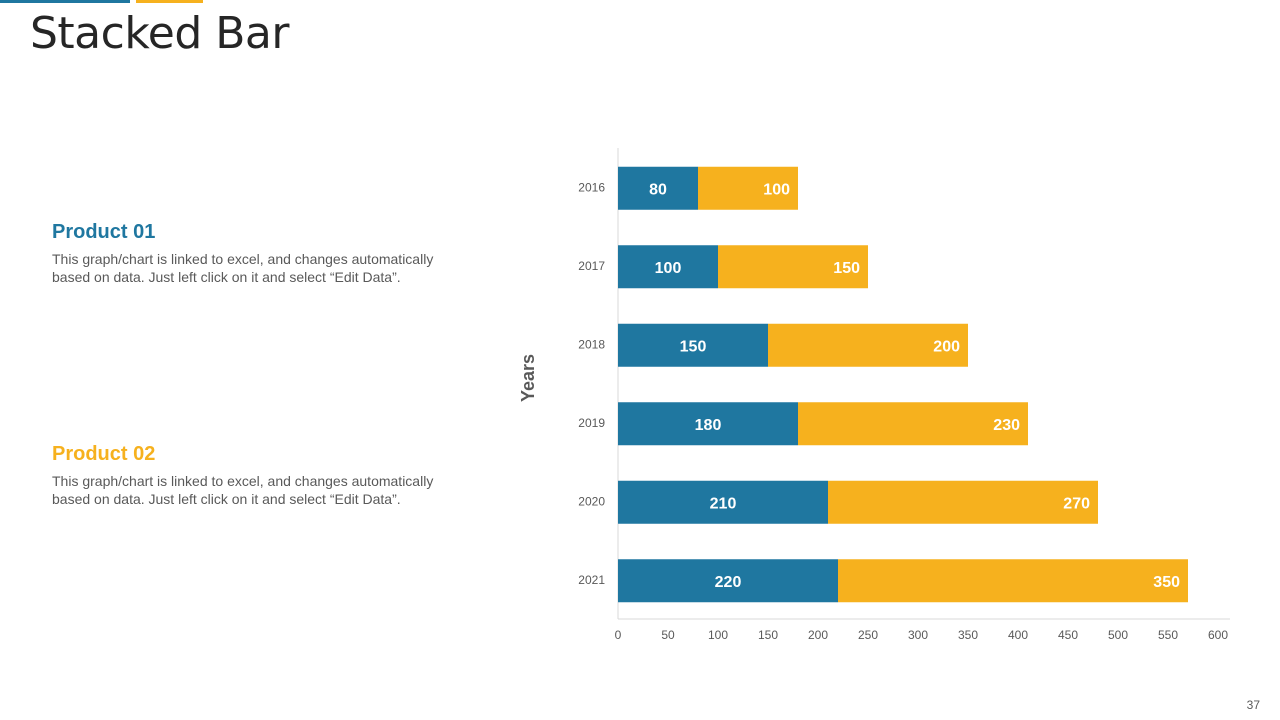  I want to click on x-tick-label: 500, so click(1118, 635).